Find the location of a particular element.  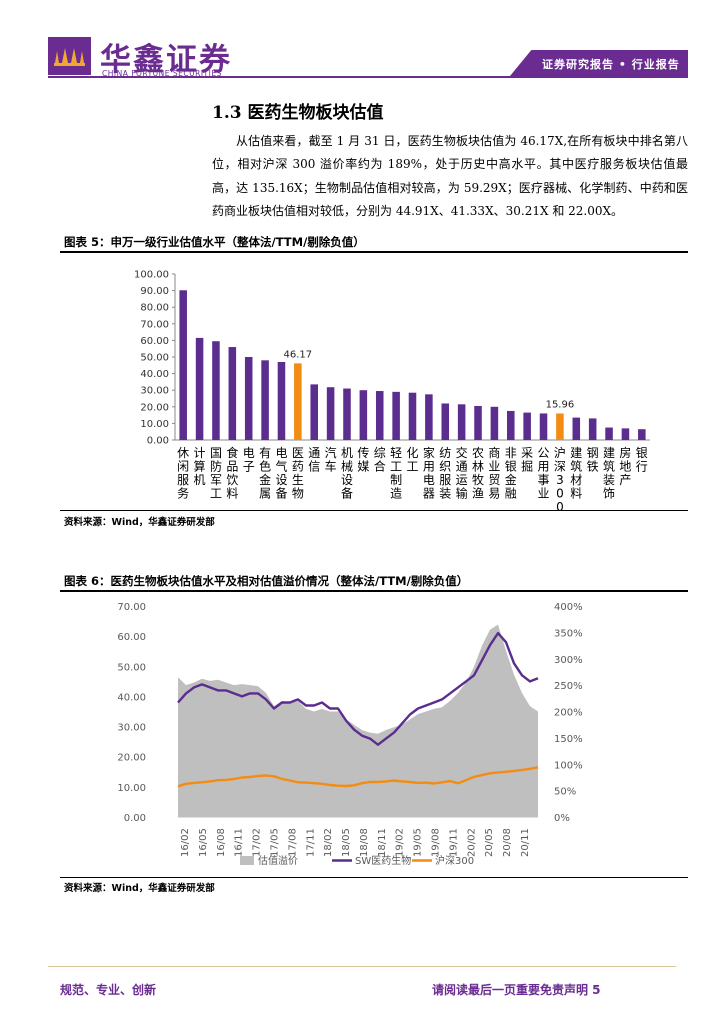

x-tick-label: 综合 is located at coordinates (380, 460).